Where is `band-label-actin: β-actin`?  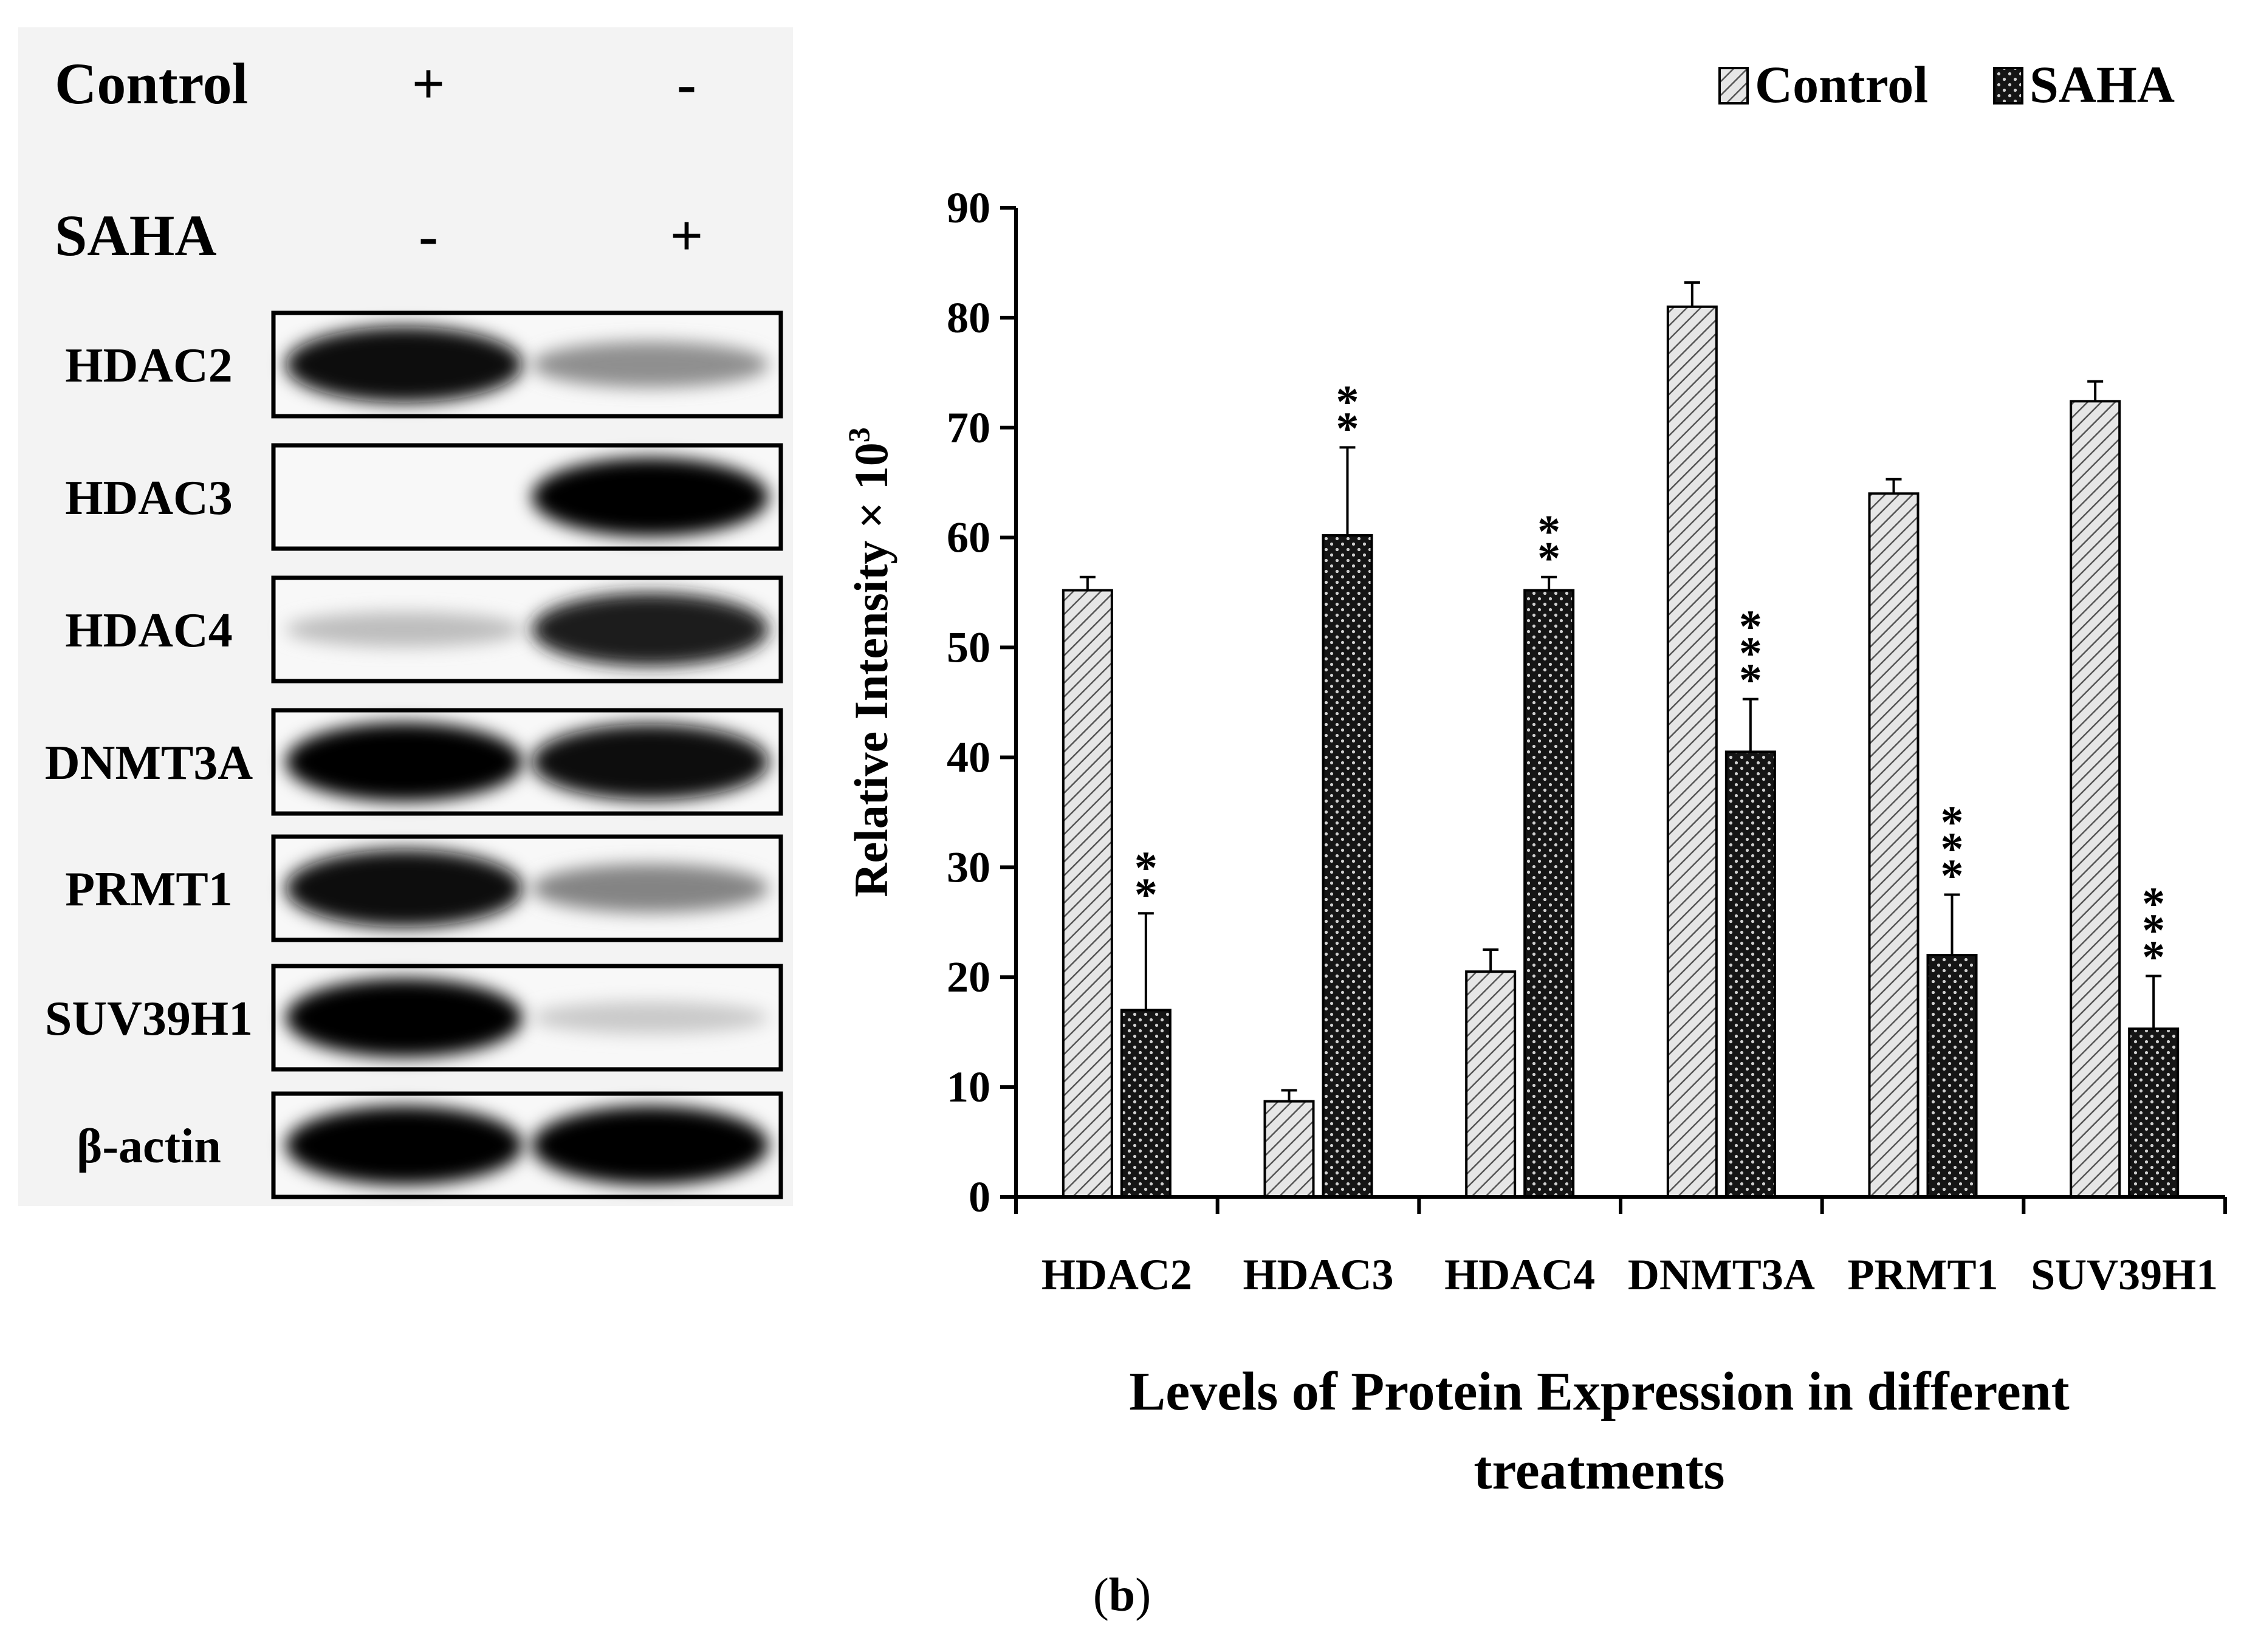
band-label-actin: β-actin is located at coordinates (149, 1146).